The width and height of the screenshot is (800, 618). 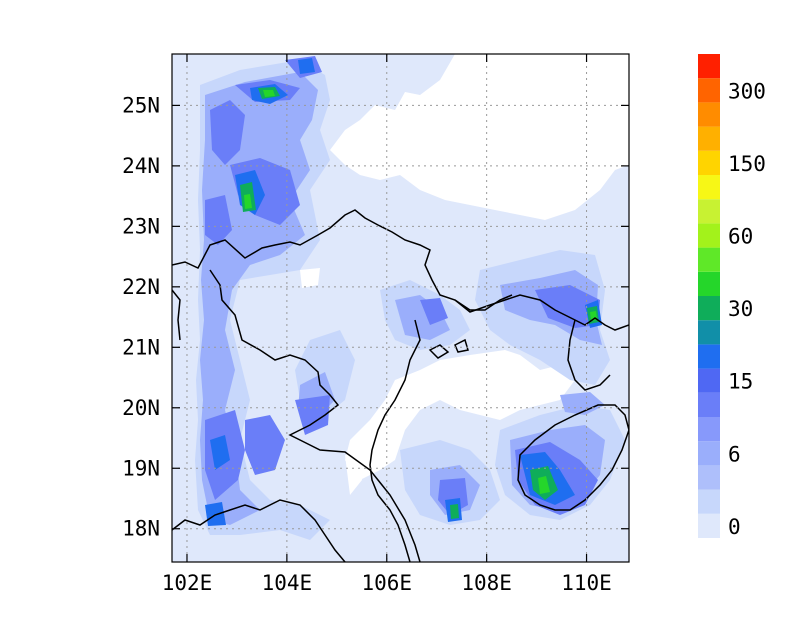 I want to click on y-tick-label: 24N, so click(x=141, y=166).